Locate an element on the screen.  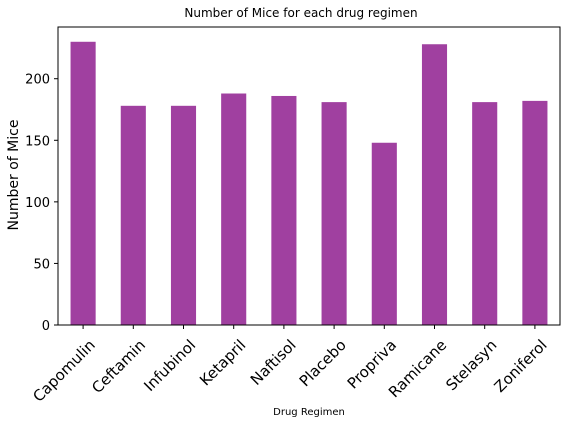
y-axis-ticks: 0 50 100 150 200 is located at coordinates (41, 203).